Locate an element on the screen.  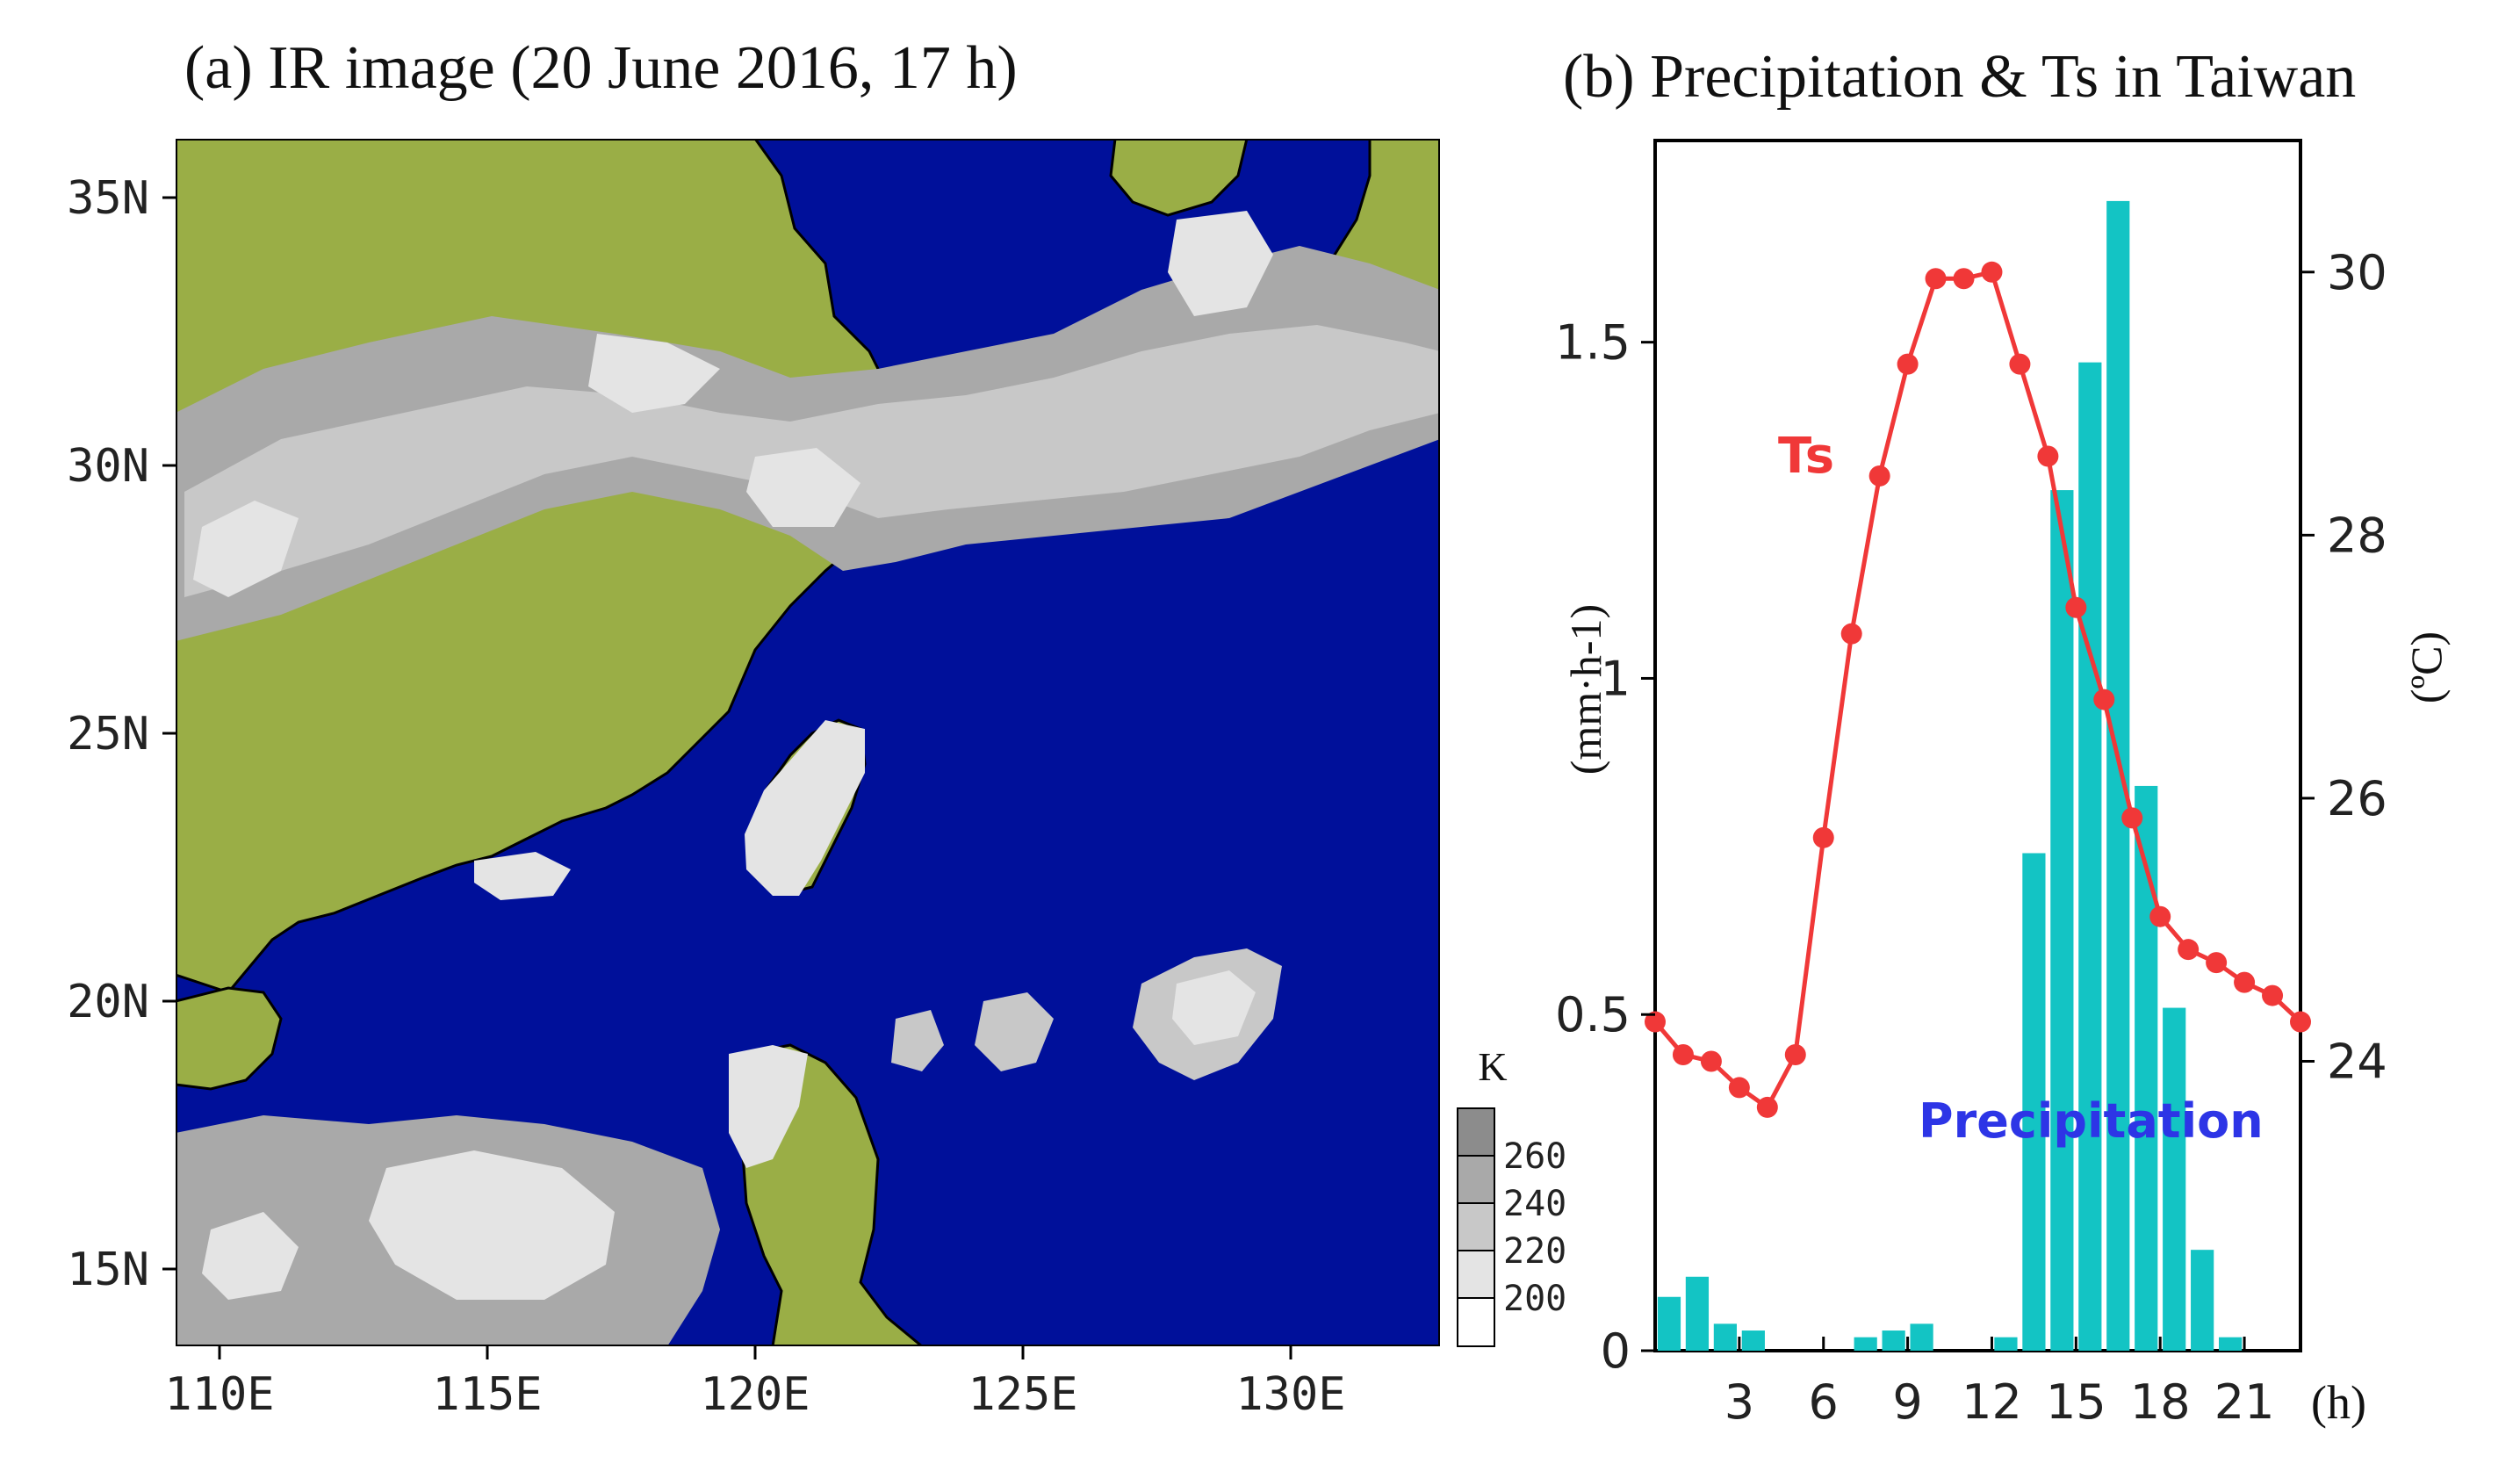
precip-legend-label: Precipitation is located at coordinates (2091, 1121).